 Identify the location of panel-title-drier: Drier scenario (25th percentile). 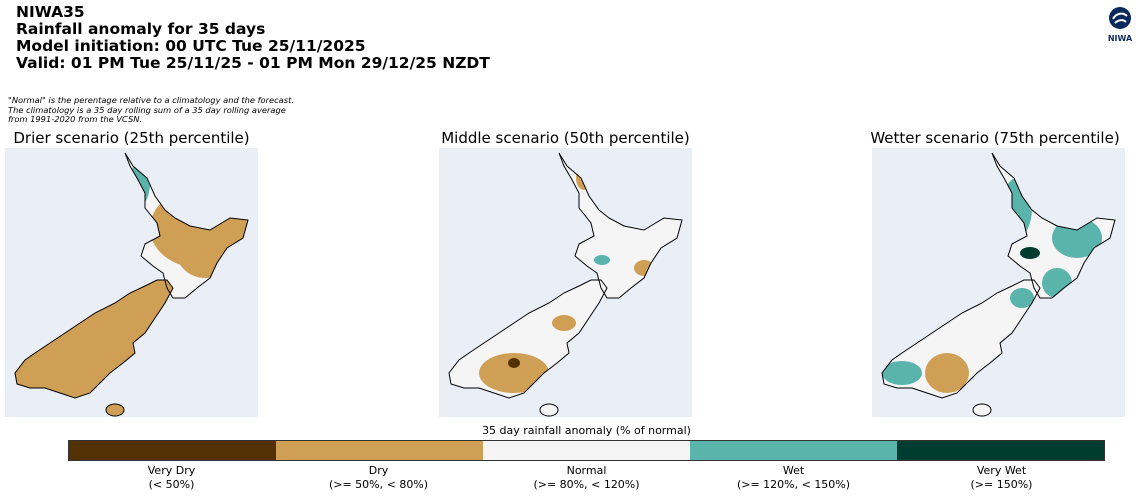
(131, 138).